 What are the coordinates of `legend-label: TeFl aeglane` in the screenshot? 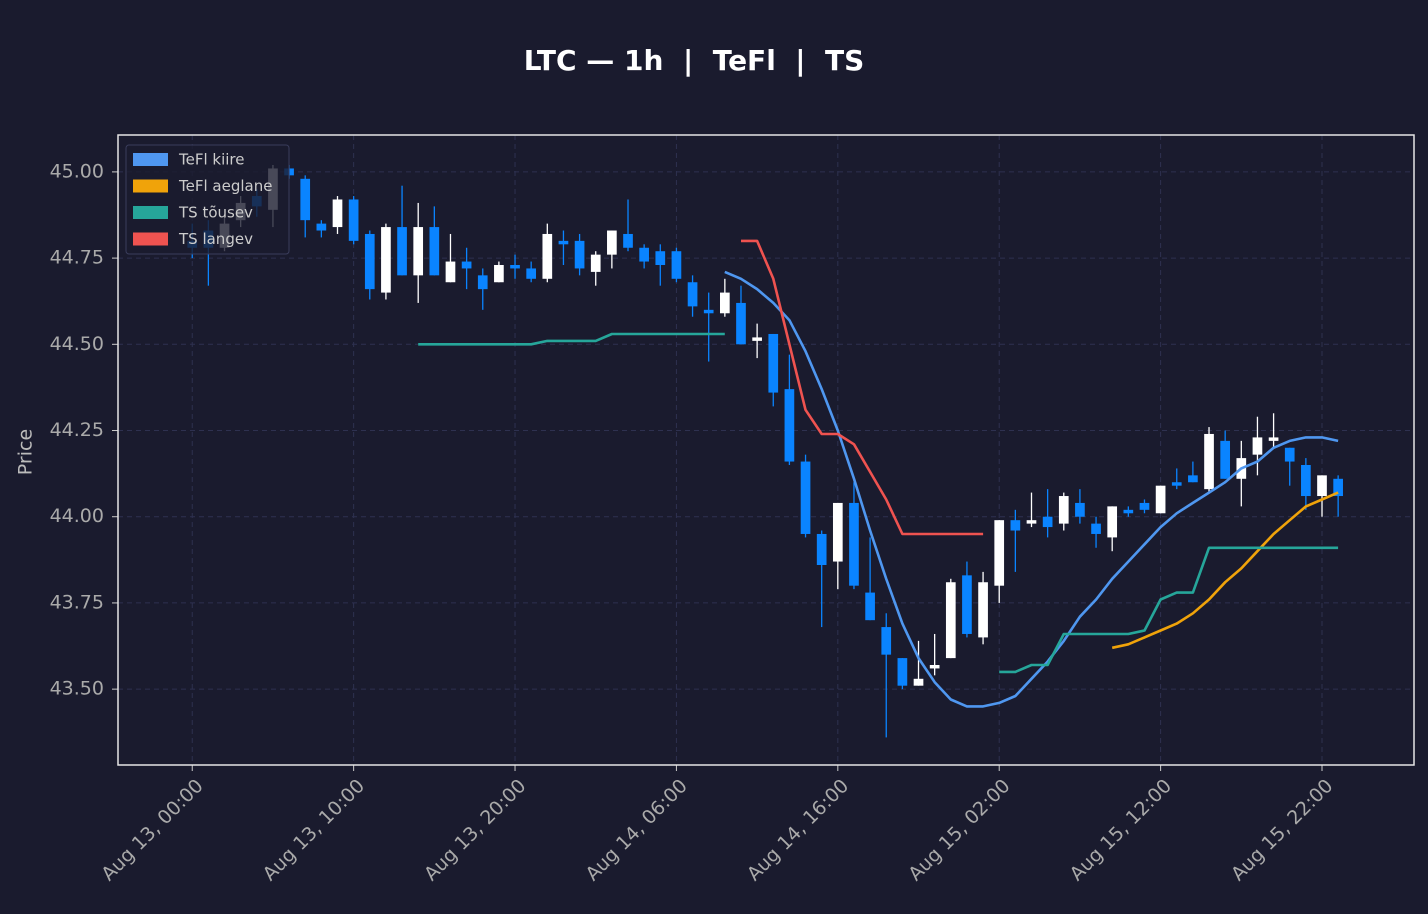 It's located at (225, 186).